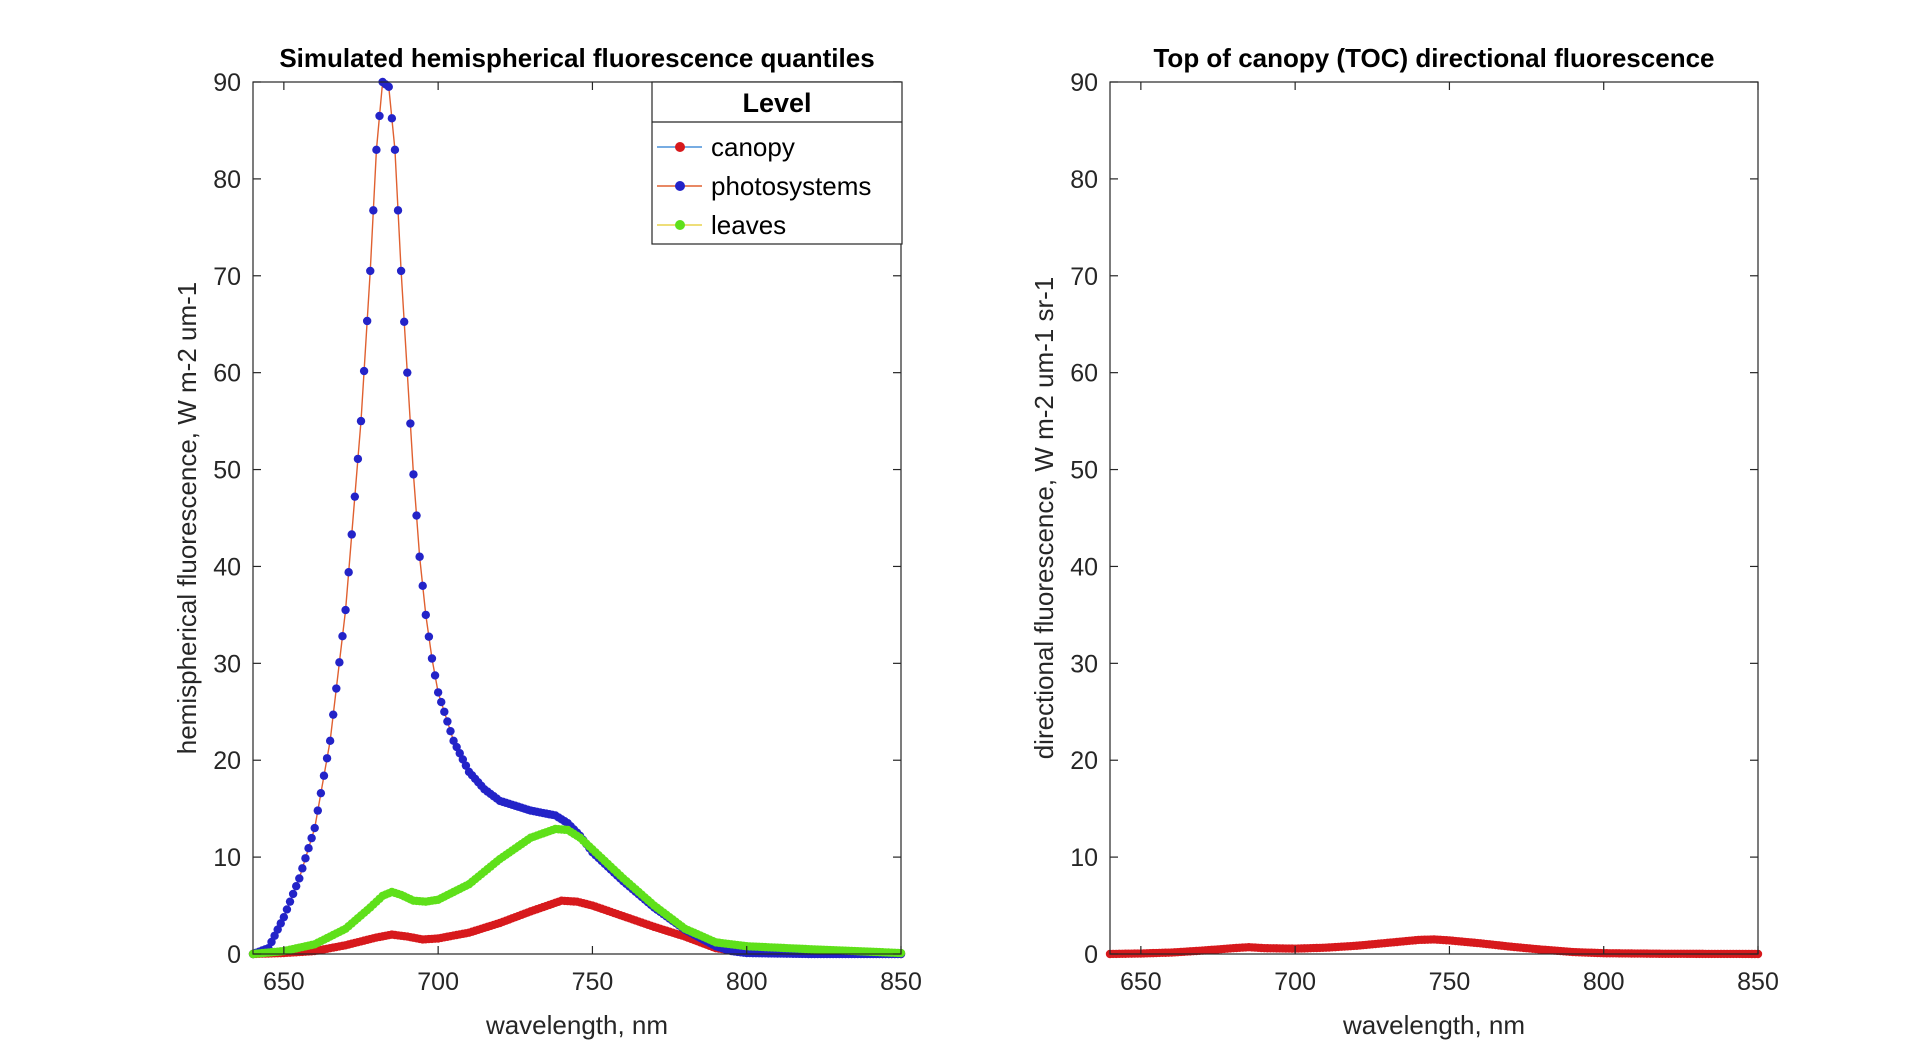 Image resolution: width=1920 pixels, height=1056 pixels. Describe the element at coordinates (1141, 982) in the screenshot. I see `x-tick-label: 650` at that location.